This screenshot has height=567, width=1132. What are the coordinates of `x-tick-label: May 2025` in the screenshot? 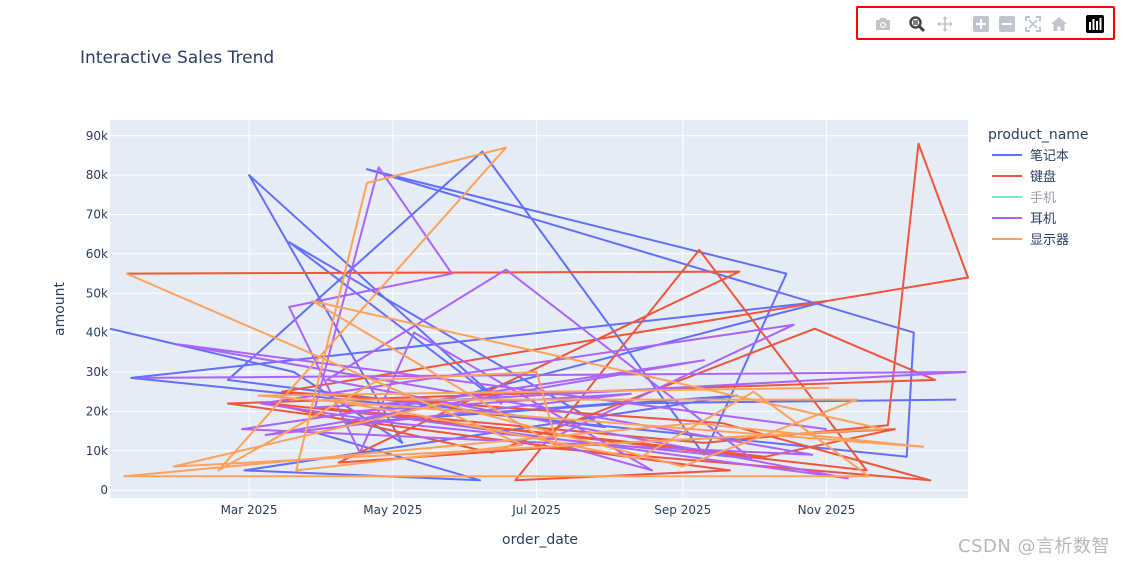 It's located at (392, 510).